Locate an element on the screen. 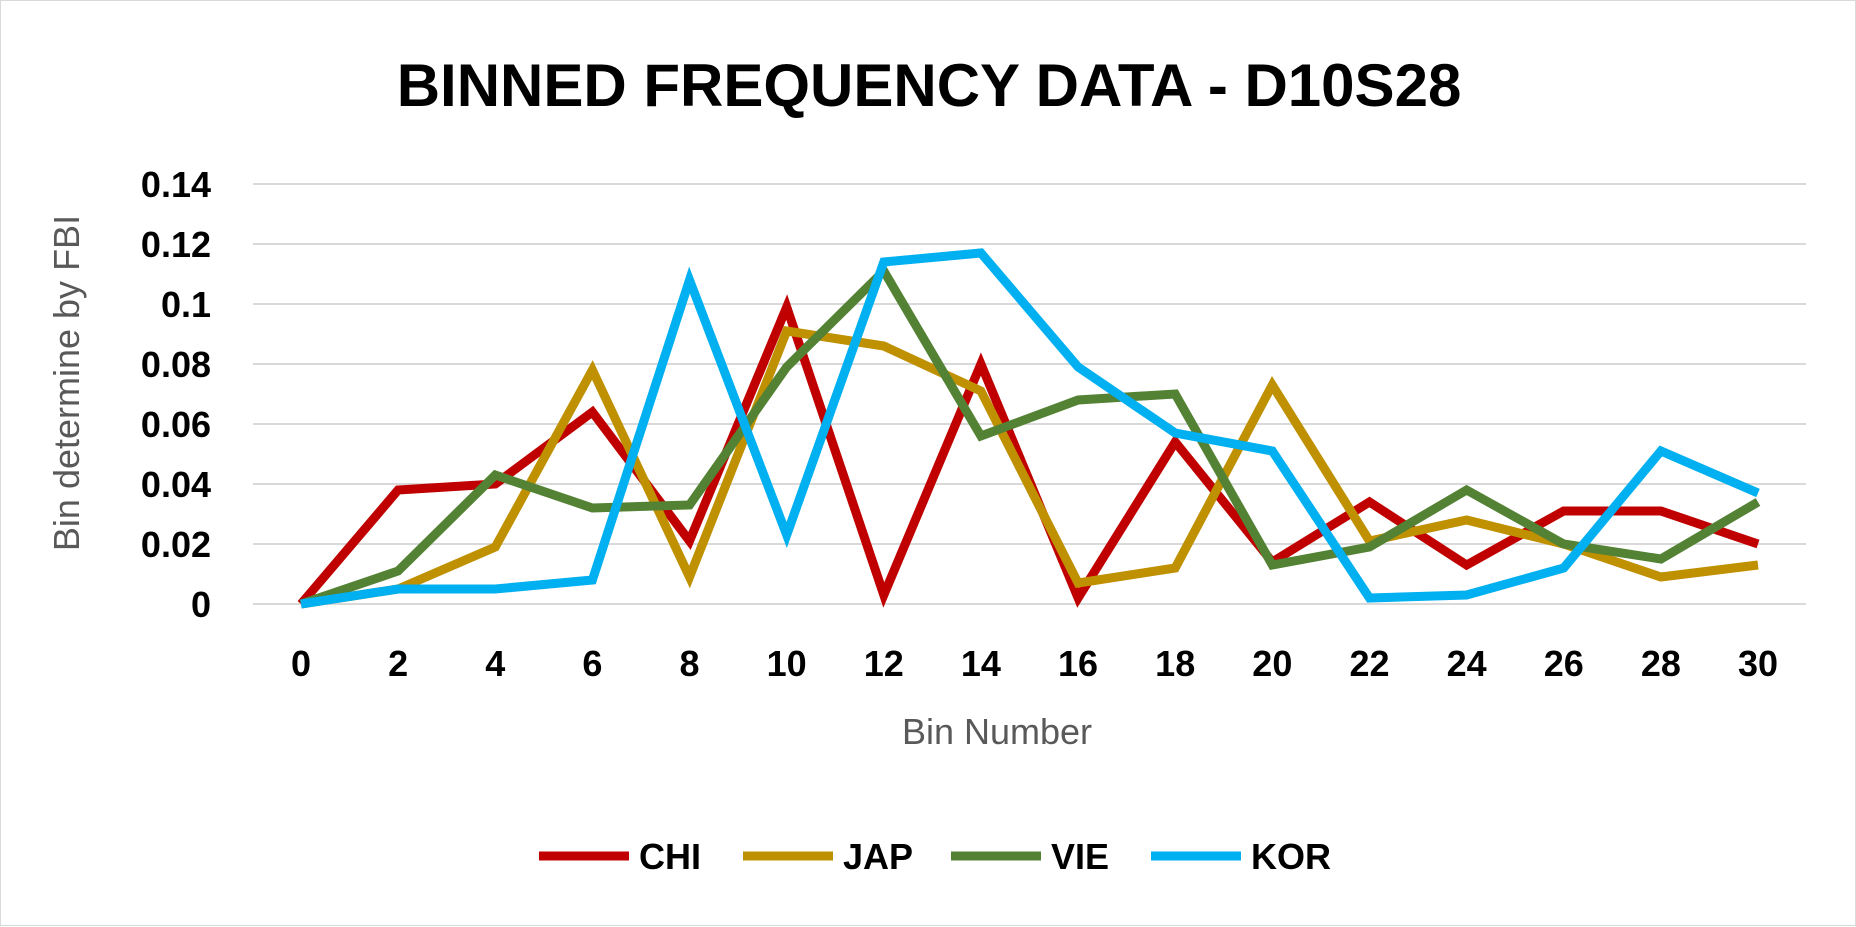 This screenshot has width=1856, height=927. y-tick-label: 0.02 is located at coordinates (176, 544).